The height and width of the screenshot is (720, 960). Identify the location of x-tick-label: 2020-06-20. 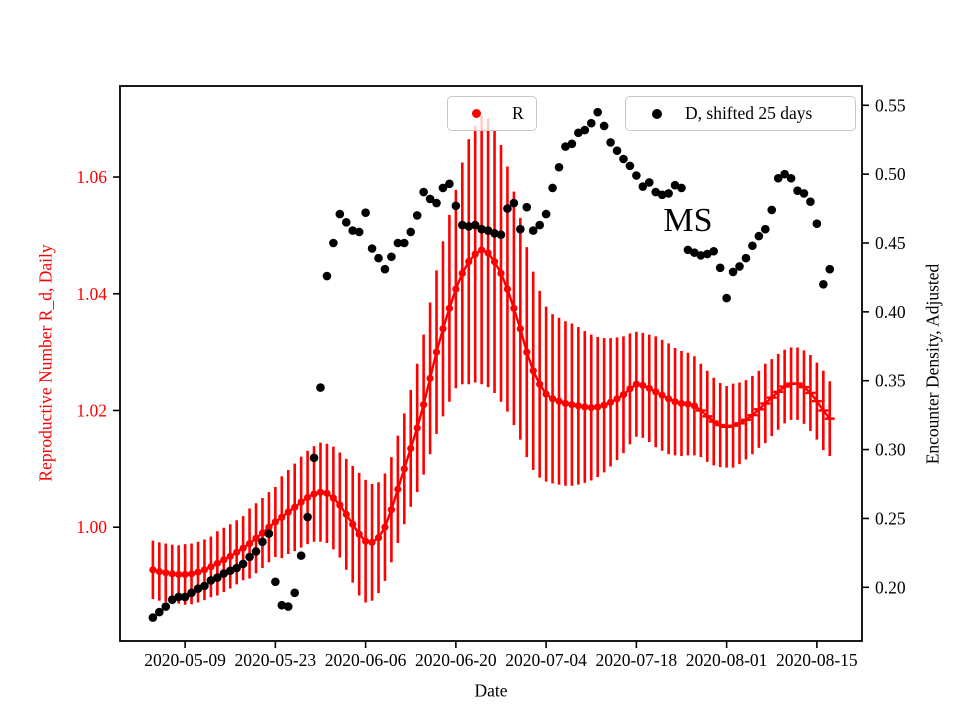
(456, 660).